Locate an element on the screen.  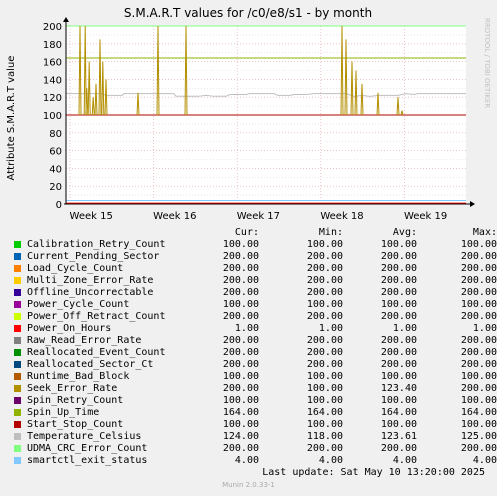
legend-series-name: Power_Off_Retract_Count is located at coordinates (96, 316).